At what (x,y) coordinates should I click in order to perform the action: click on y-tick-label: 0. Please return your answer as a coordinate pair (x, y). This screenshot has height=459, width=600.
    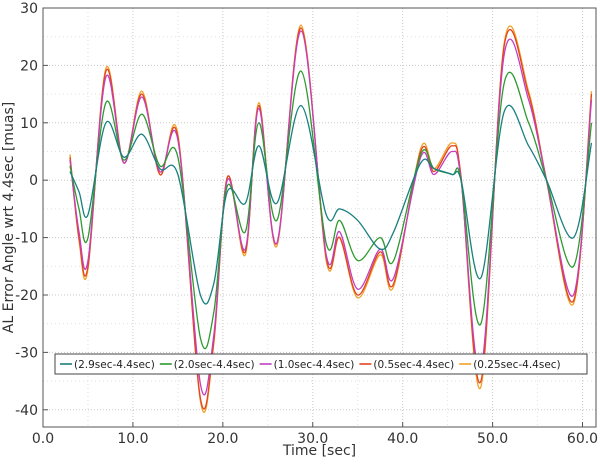
    Looking at the image, I should click on (33, 181).